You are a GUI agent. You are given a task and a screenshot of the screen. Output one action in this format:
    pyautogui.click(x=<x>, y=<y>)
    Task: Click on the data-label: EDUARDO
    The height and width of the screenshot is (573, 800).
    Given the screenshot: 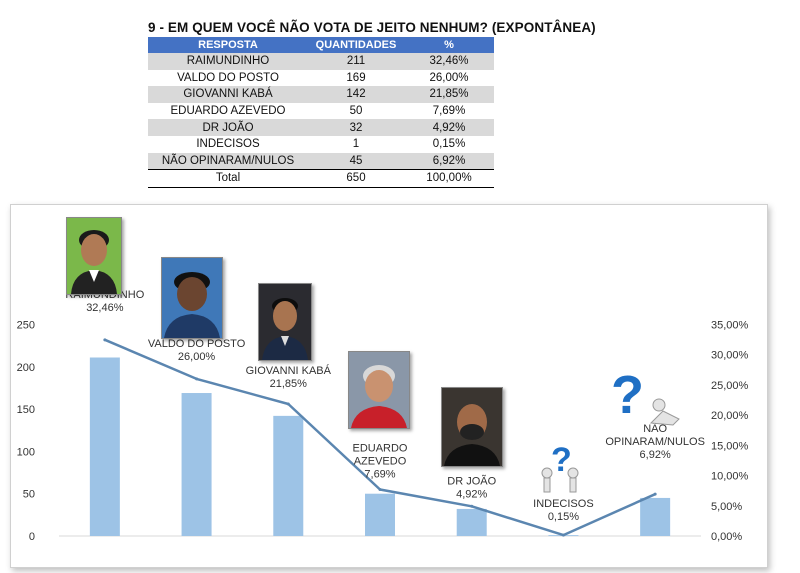 What is the action you would take?
    pyautogui.click(x=379, y=449)
    